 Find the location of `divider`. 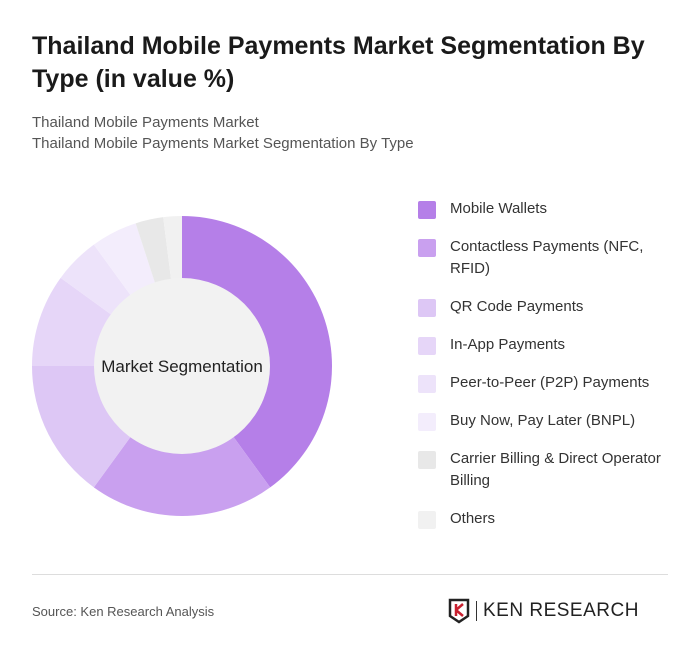

divider is located at coordinates (350, 574).